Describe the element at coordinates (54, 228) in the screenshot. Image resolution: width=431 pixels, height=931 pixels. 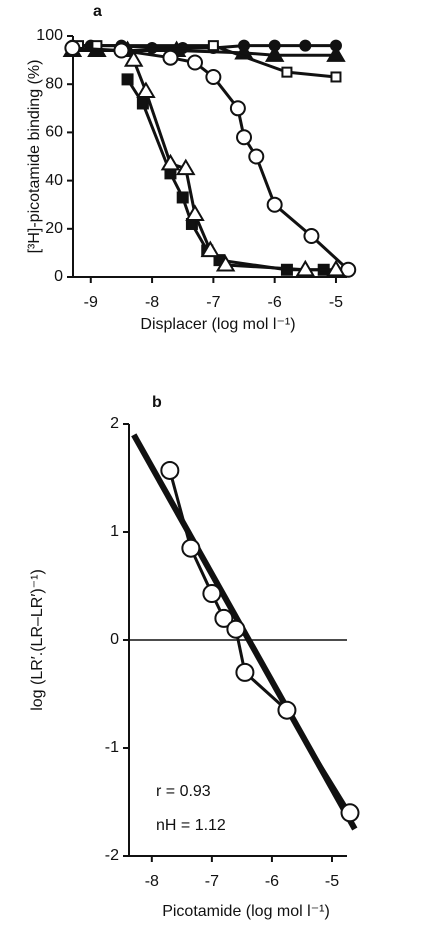
I see `y-tick-label: 20` at that location.